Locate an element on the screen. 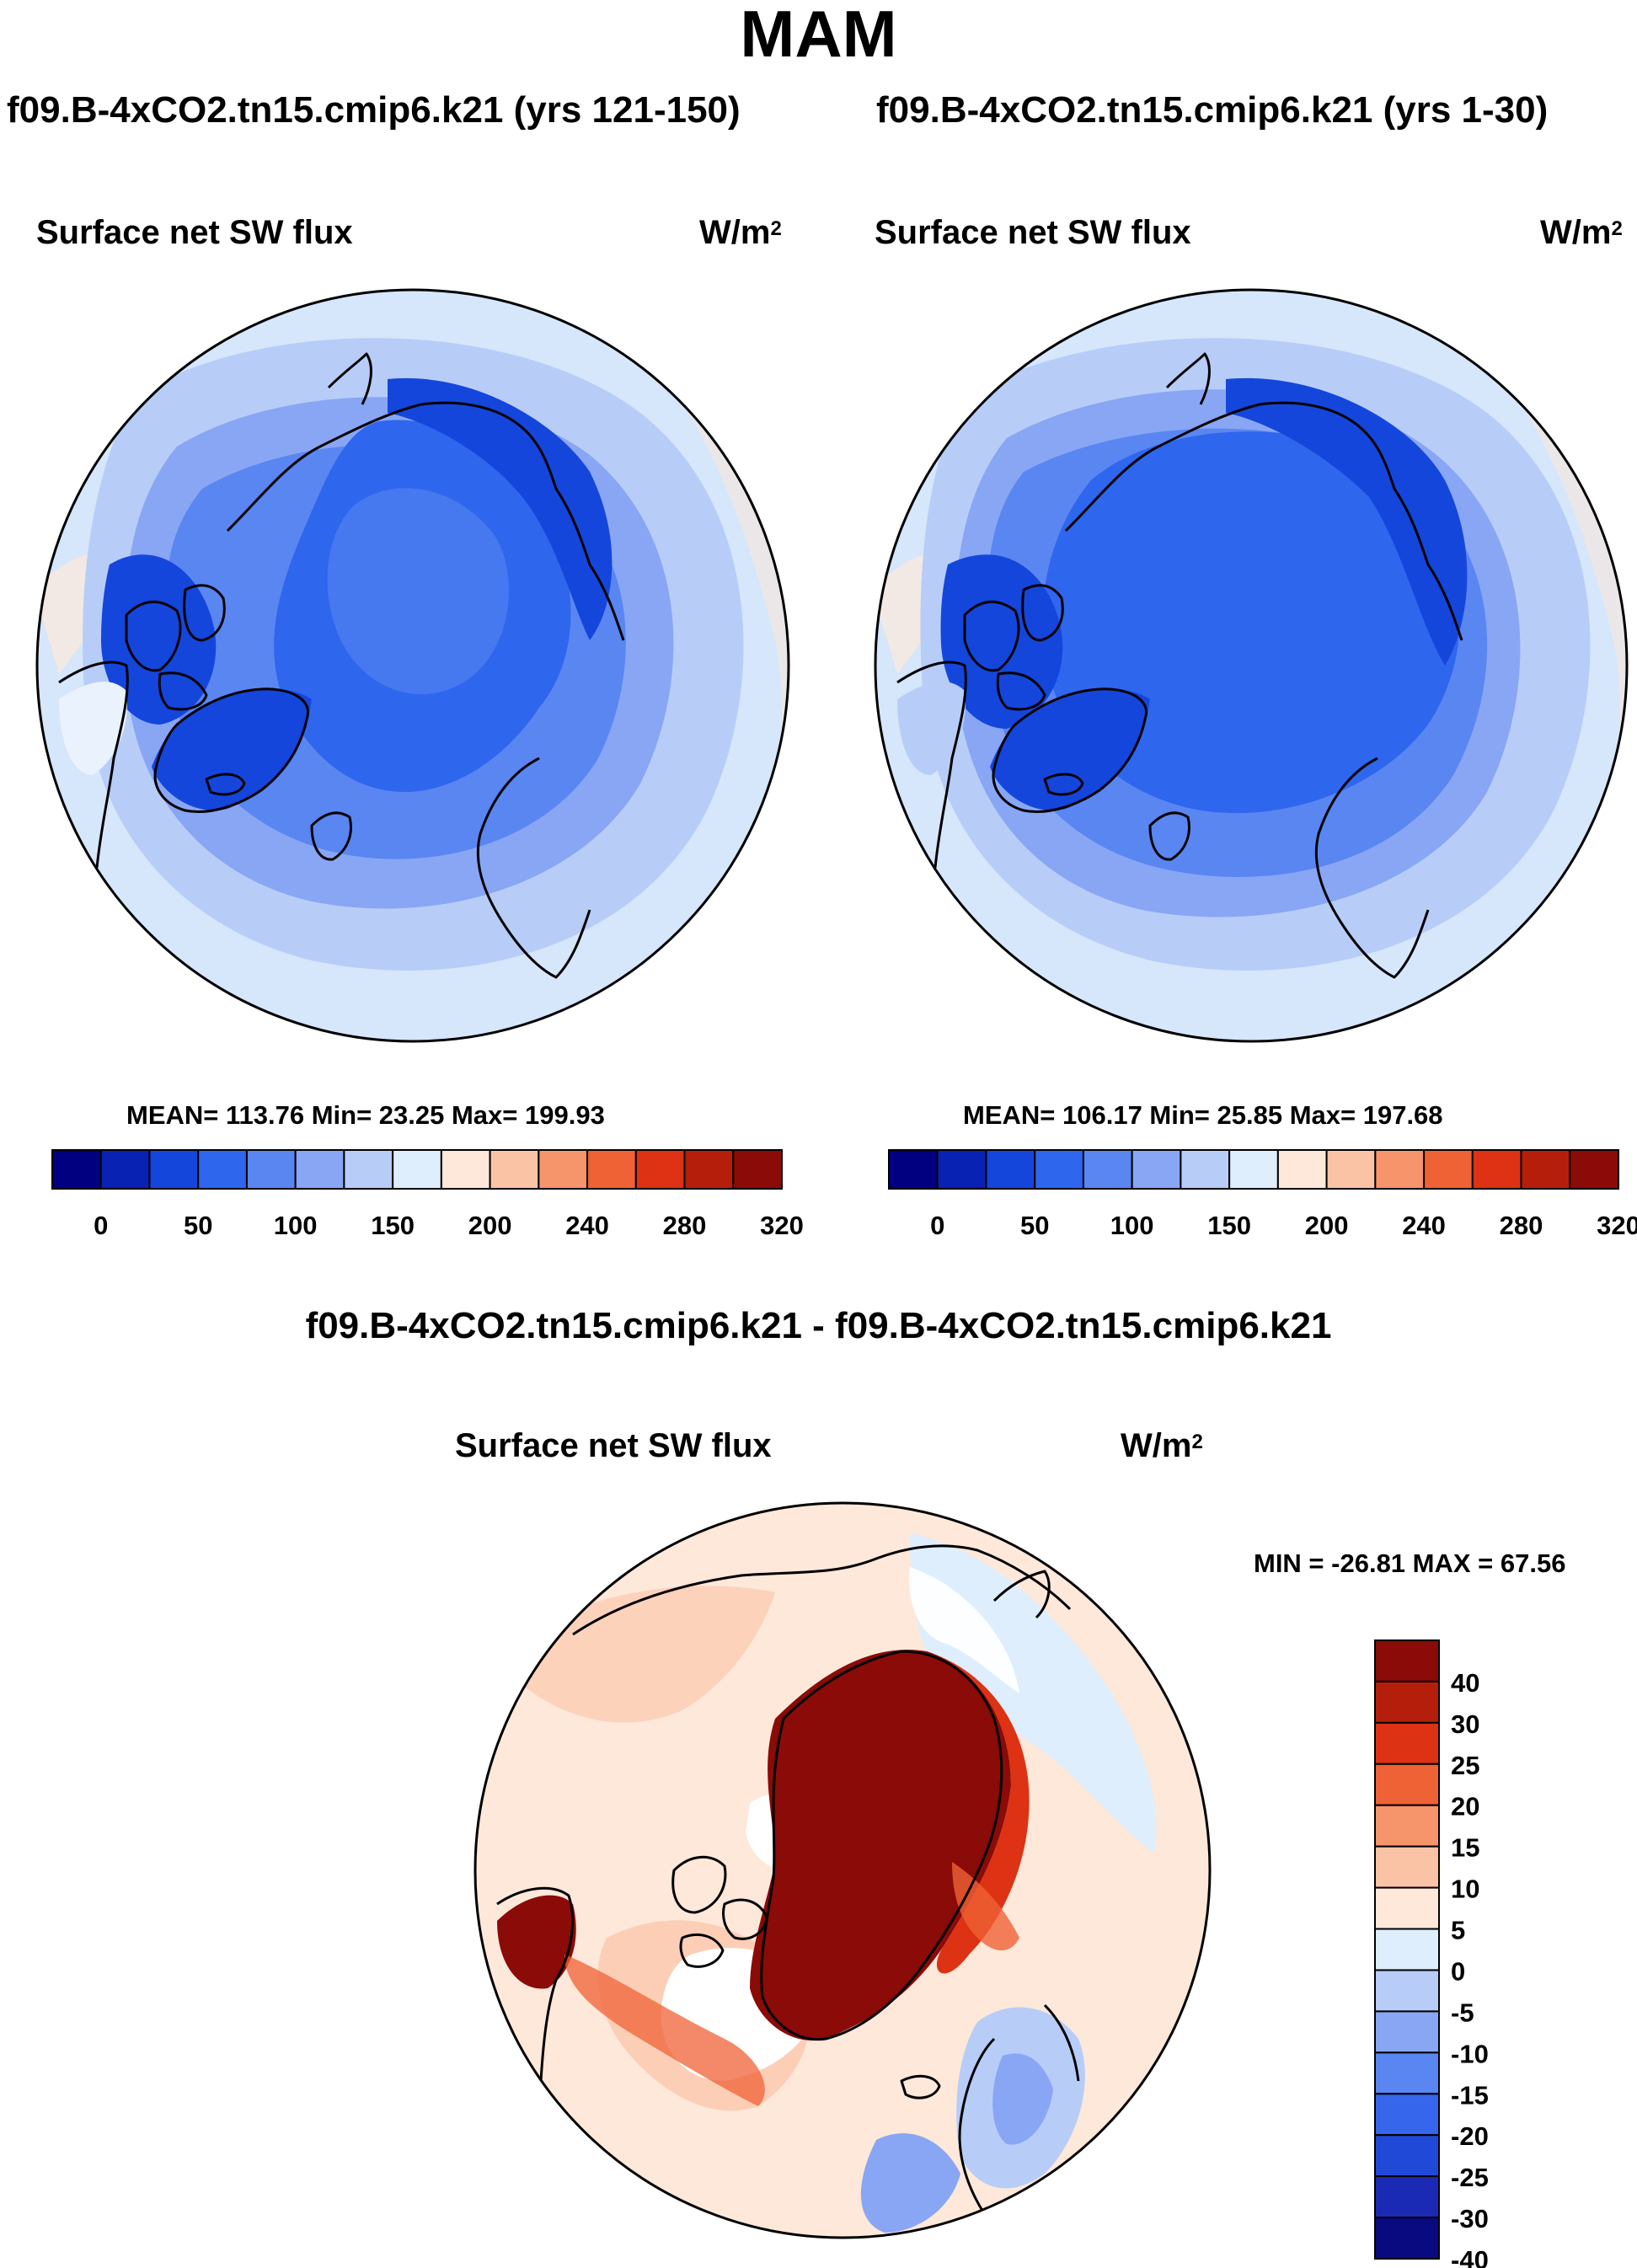 The height and width of the screenshot is (2268, 1637). left-colorbar-label: 150 is located at coordinates (393, 1225).